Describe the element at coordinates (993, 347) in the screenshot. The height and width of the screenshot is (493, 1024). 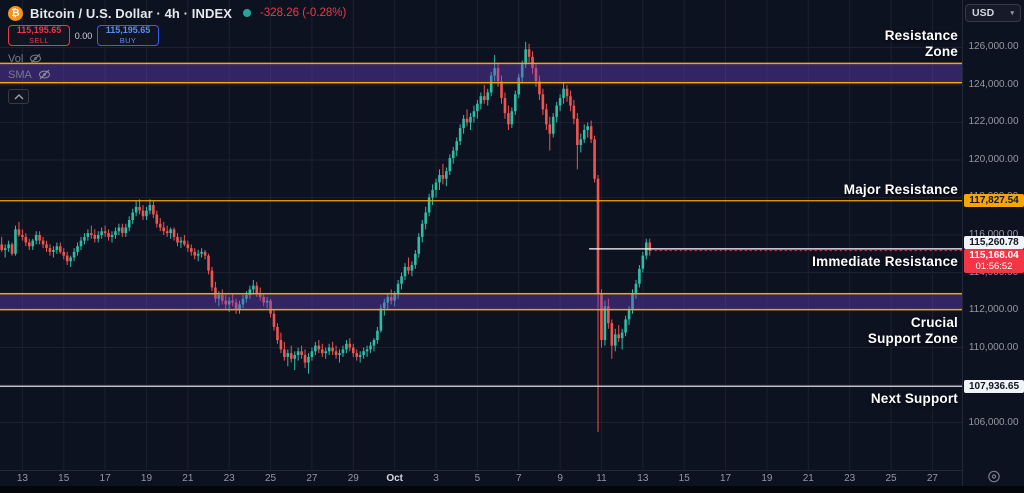
I see `price-axis-label: 110,000.00` at that location.